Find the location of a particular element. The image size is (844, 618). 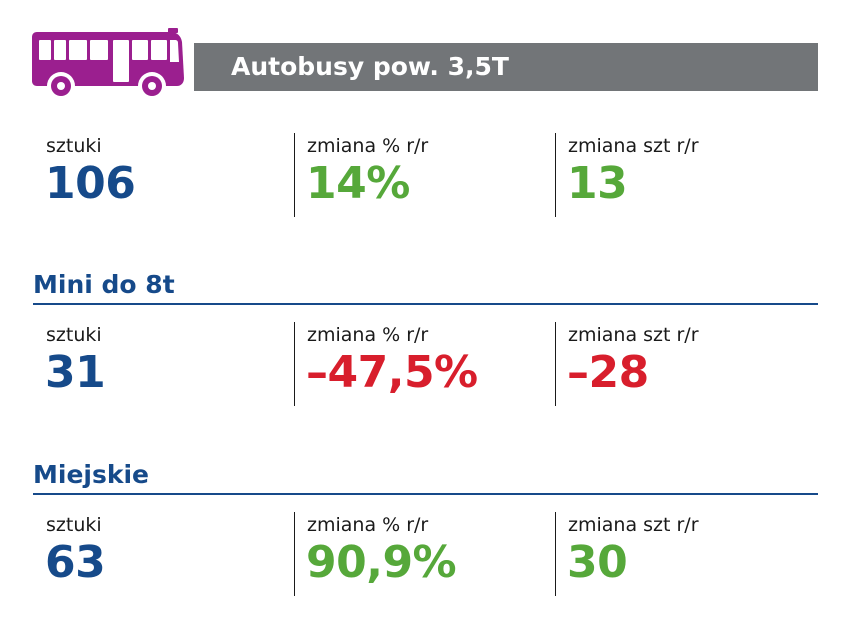

title-bar: Autobusy pow. 3,5T is located at coordinates (506, 67).